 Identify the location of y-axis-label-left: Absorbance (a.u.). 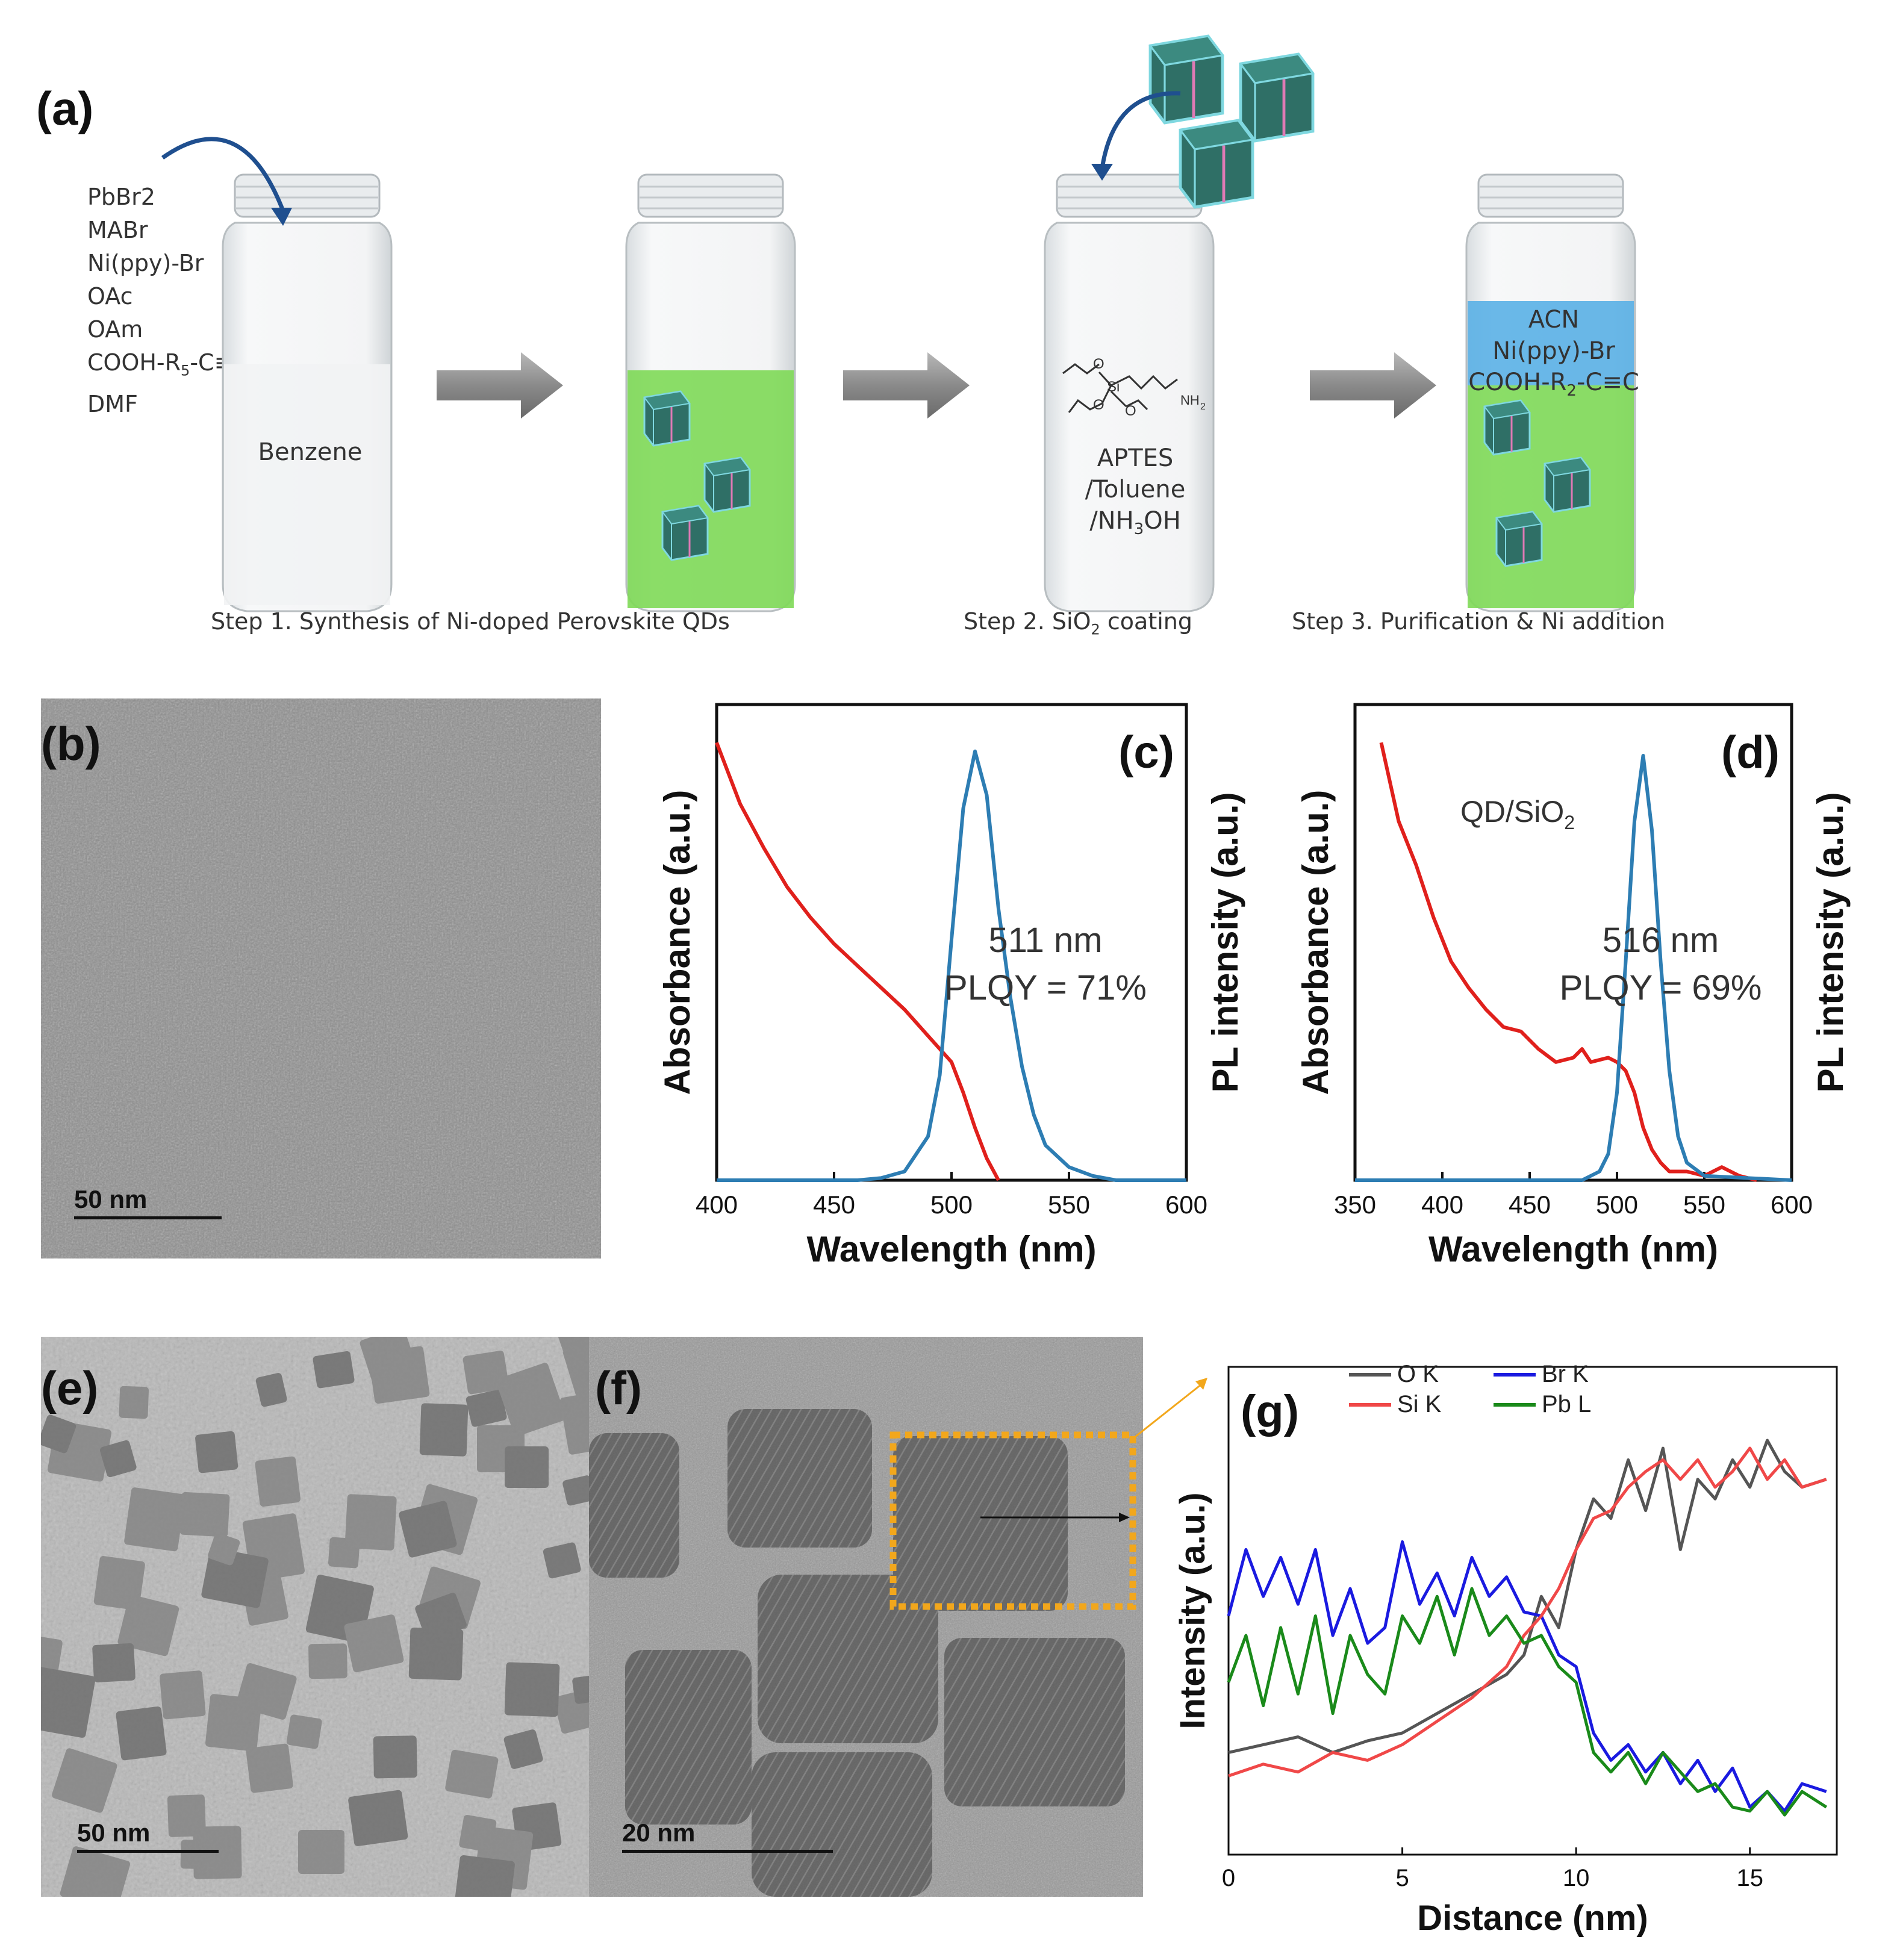
(1316, 943).